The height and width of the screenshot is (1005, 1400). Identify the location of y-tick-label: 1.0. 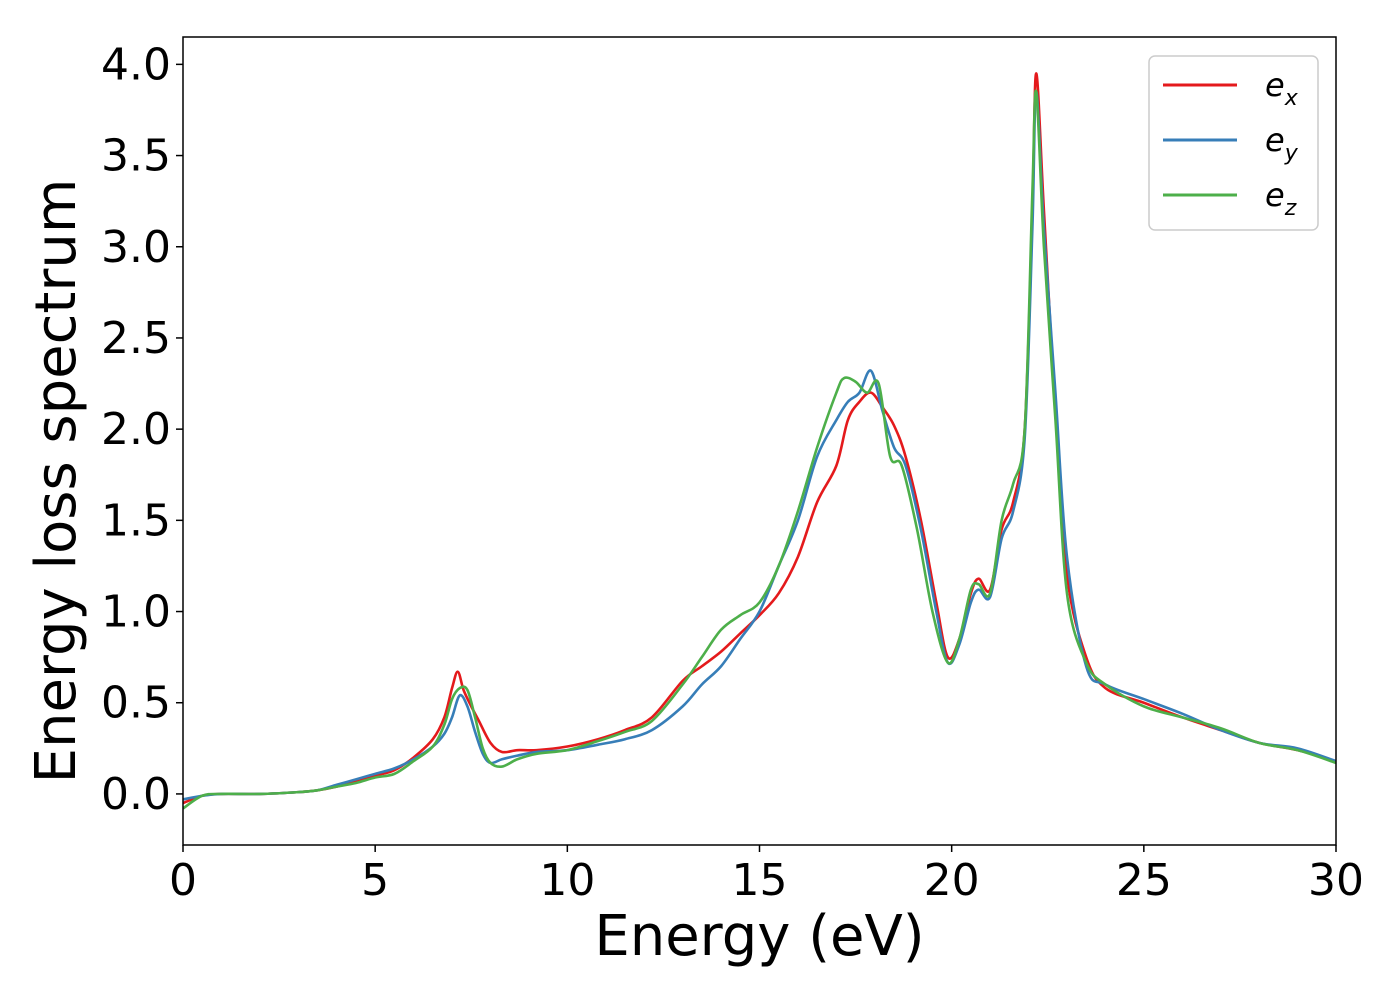
(136, 612).